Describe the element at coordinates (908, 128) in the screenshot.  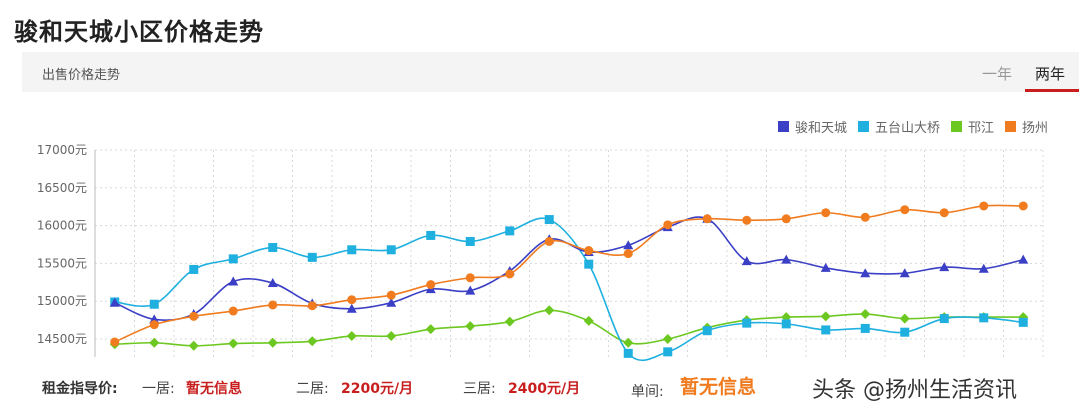
I see `legend-label: 五台山大桥` at that location.